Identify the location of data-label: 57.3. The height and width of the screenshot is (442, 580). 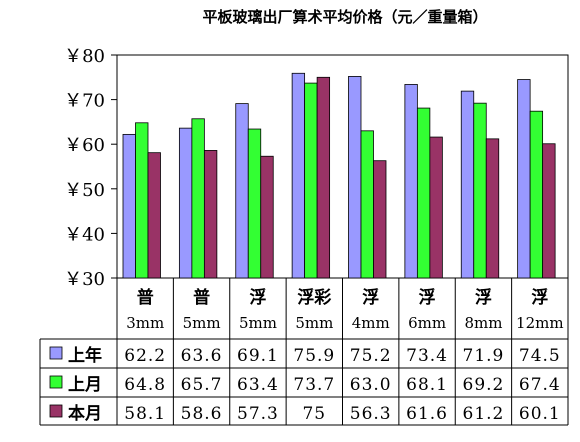
(258, 414).